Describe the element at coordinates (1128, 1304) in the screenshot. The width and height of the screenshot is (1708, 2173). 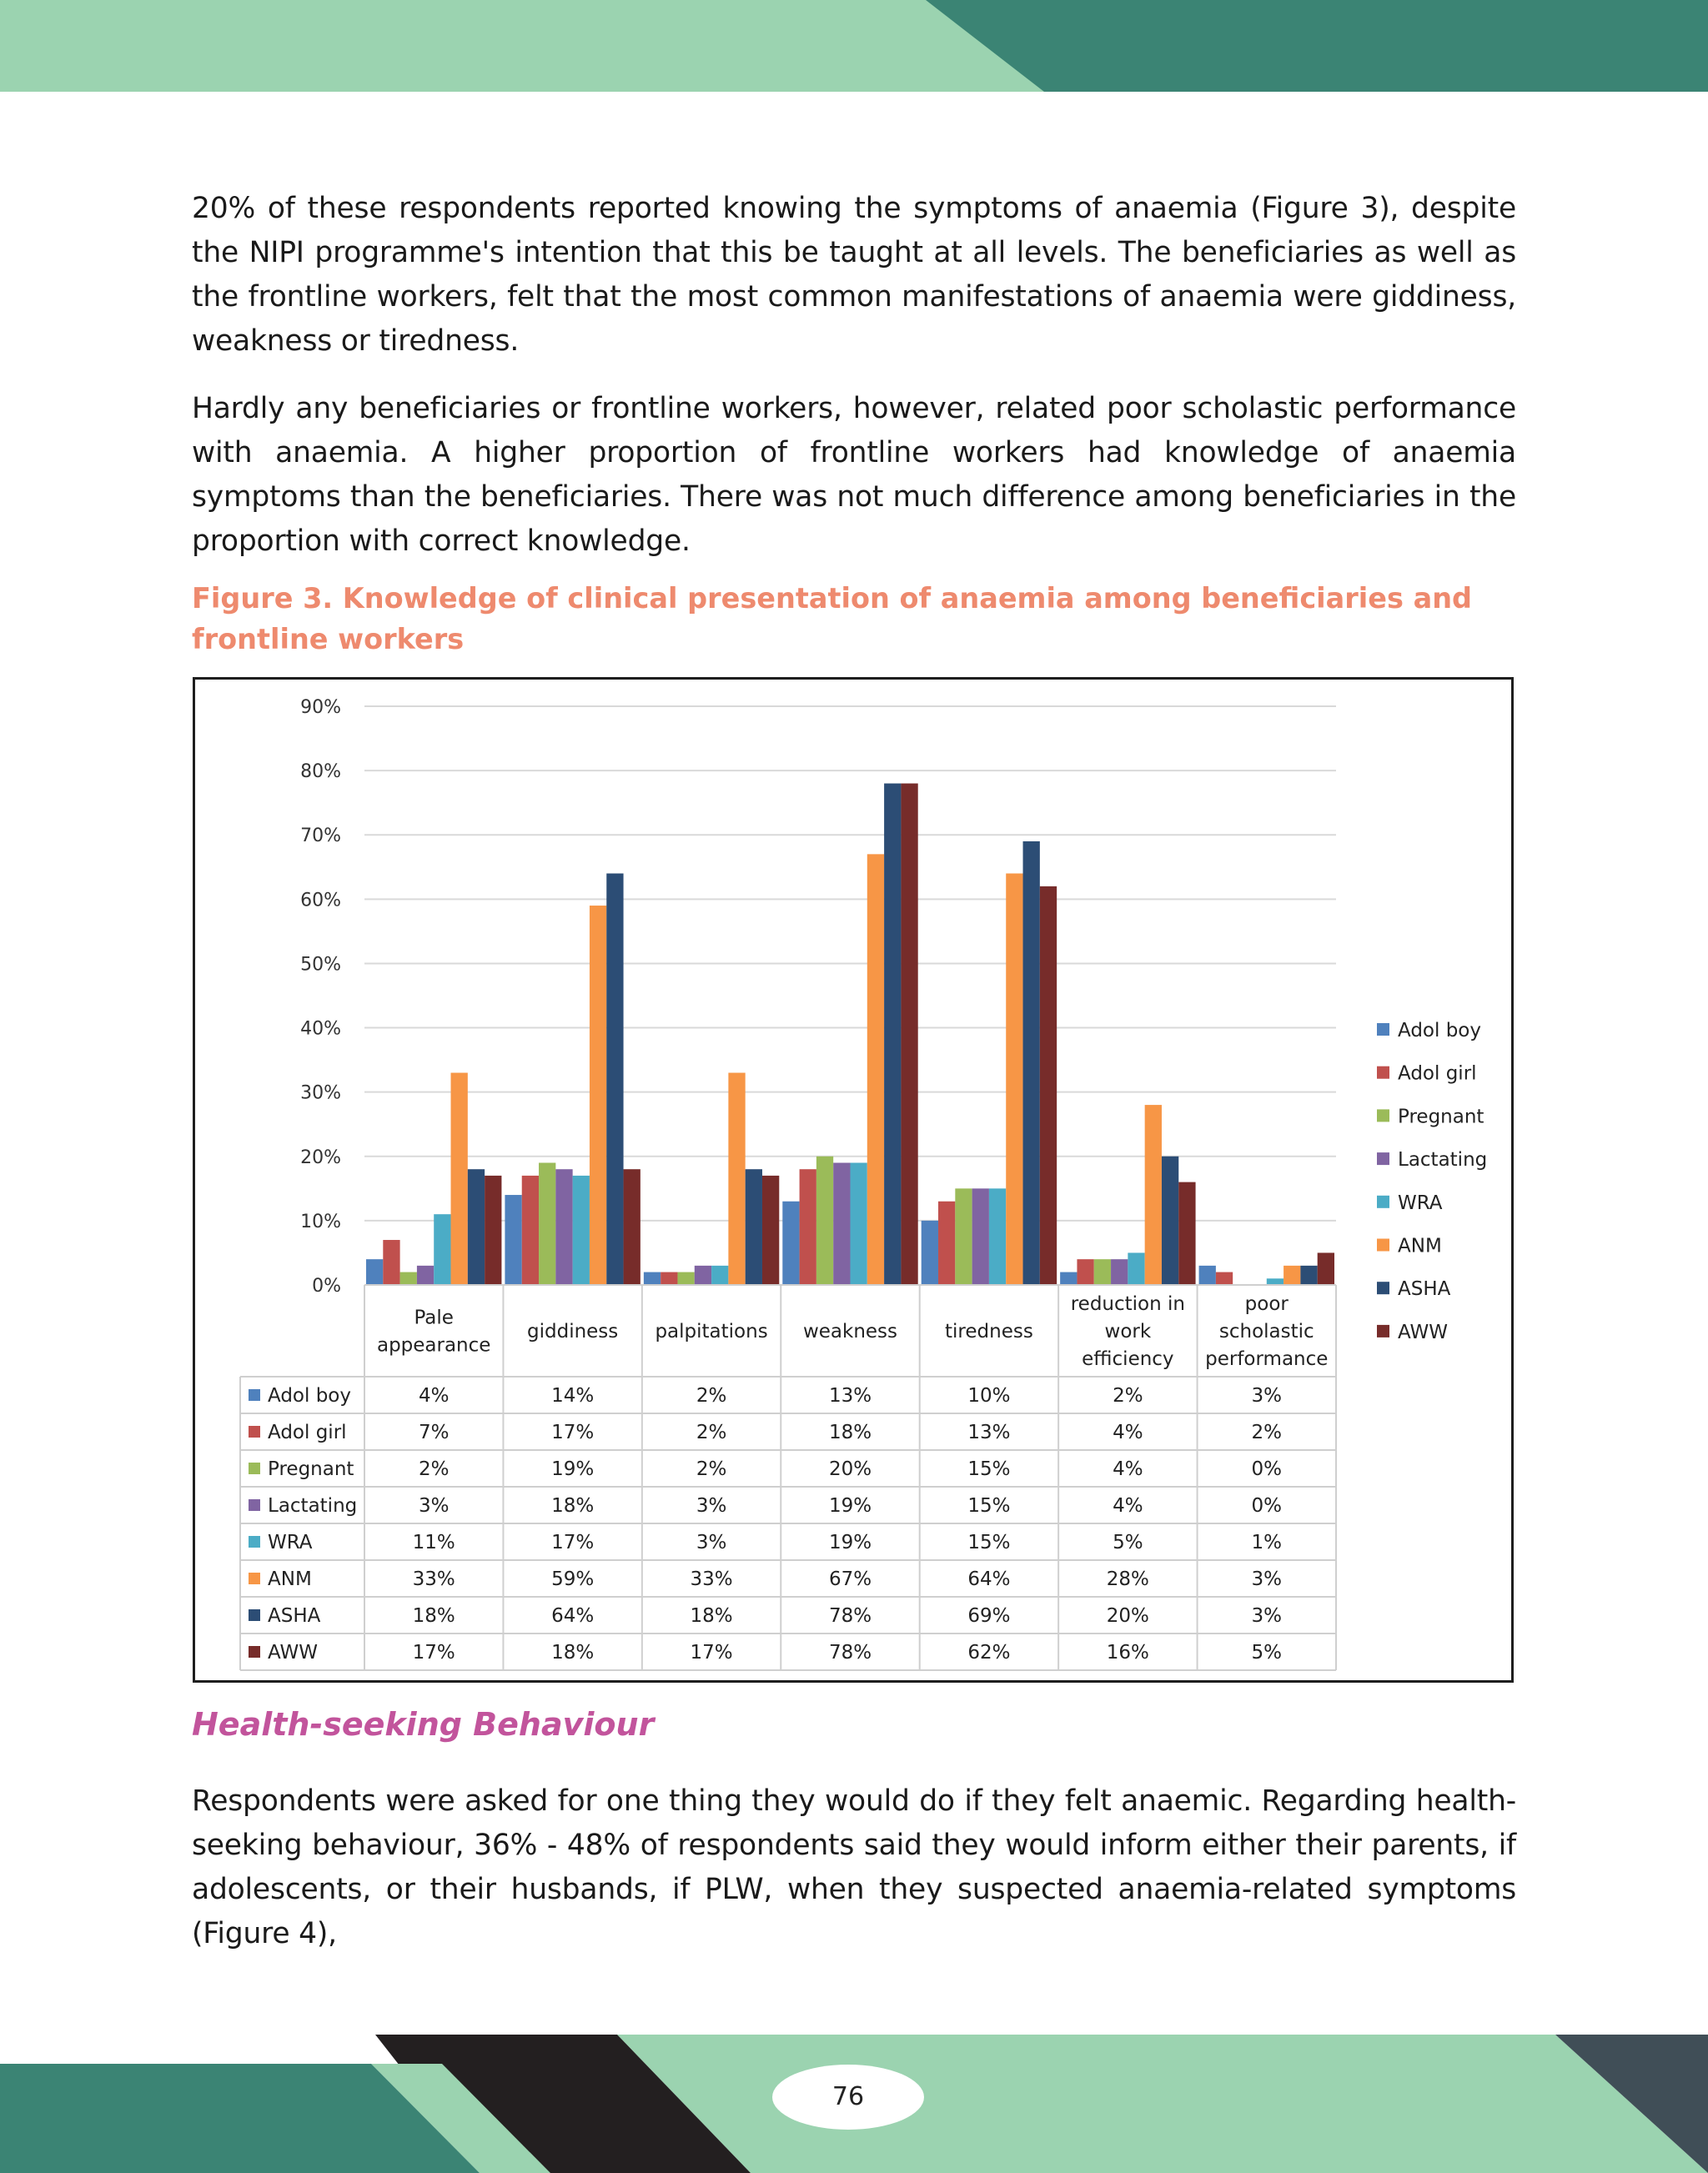
I see `x-category-label: reduction in` at that location.